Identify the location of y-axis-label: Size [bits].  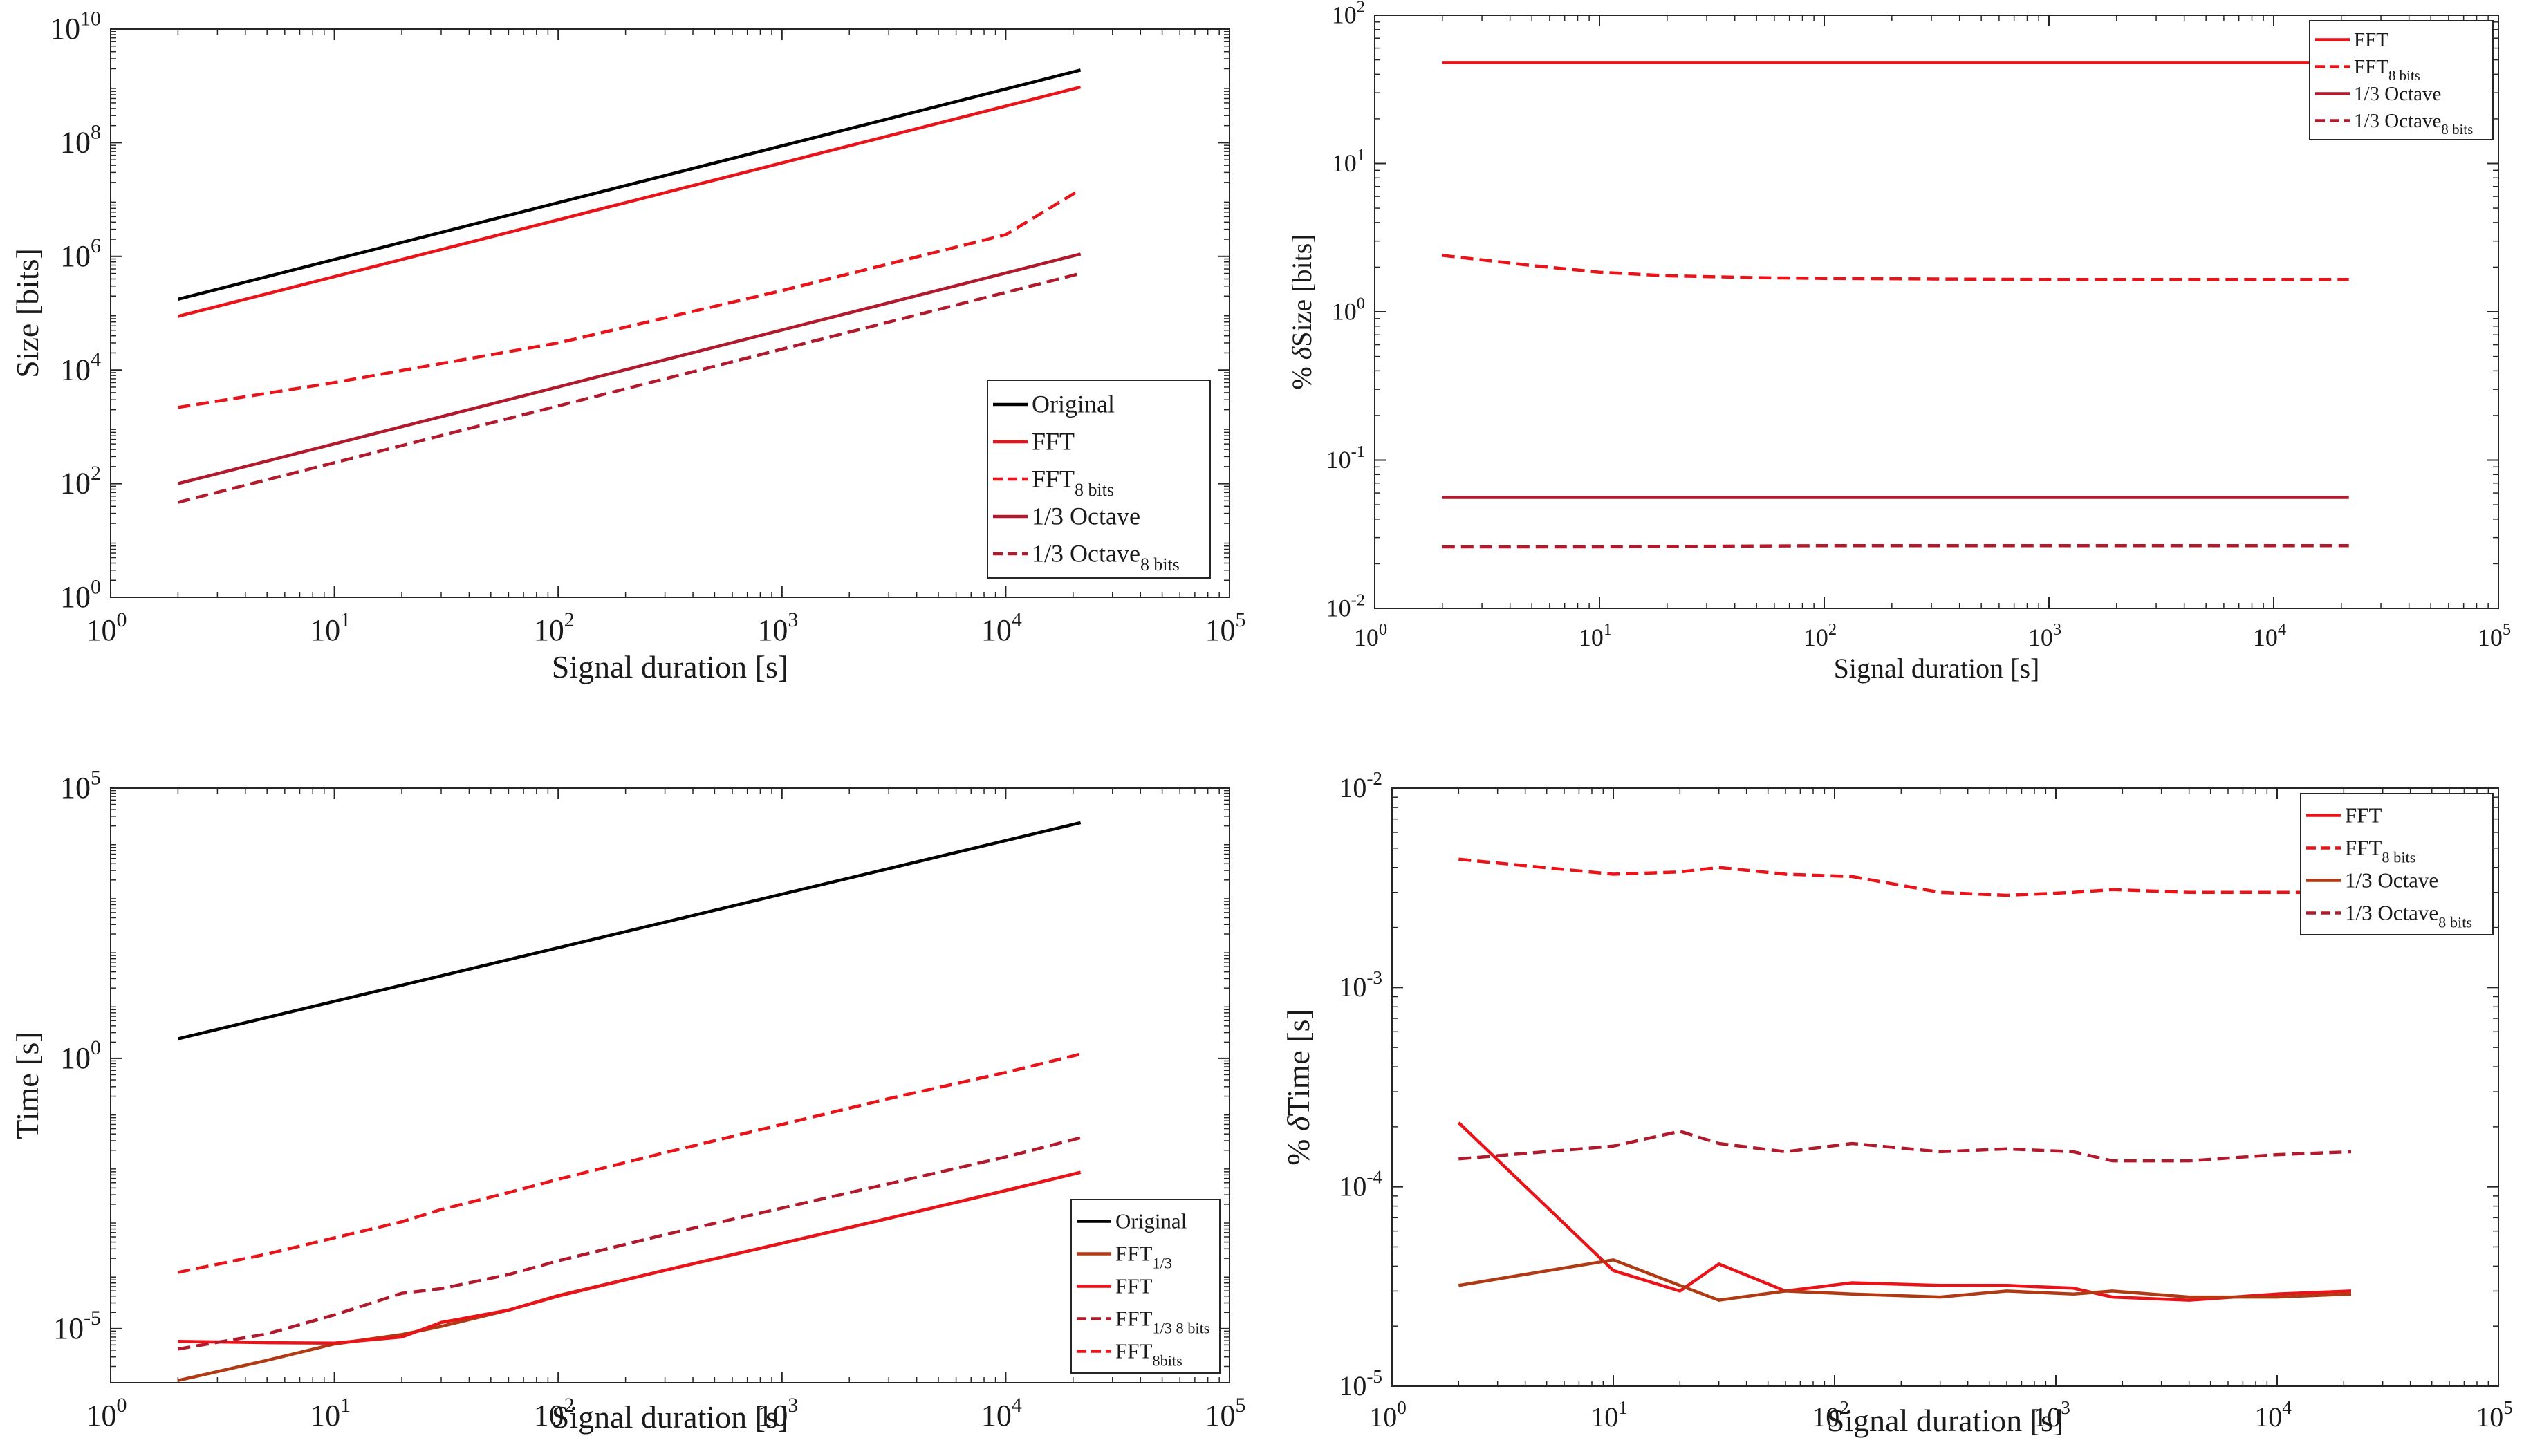
(27, 313).